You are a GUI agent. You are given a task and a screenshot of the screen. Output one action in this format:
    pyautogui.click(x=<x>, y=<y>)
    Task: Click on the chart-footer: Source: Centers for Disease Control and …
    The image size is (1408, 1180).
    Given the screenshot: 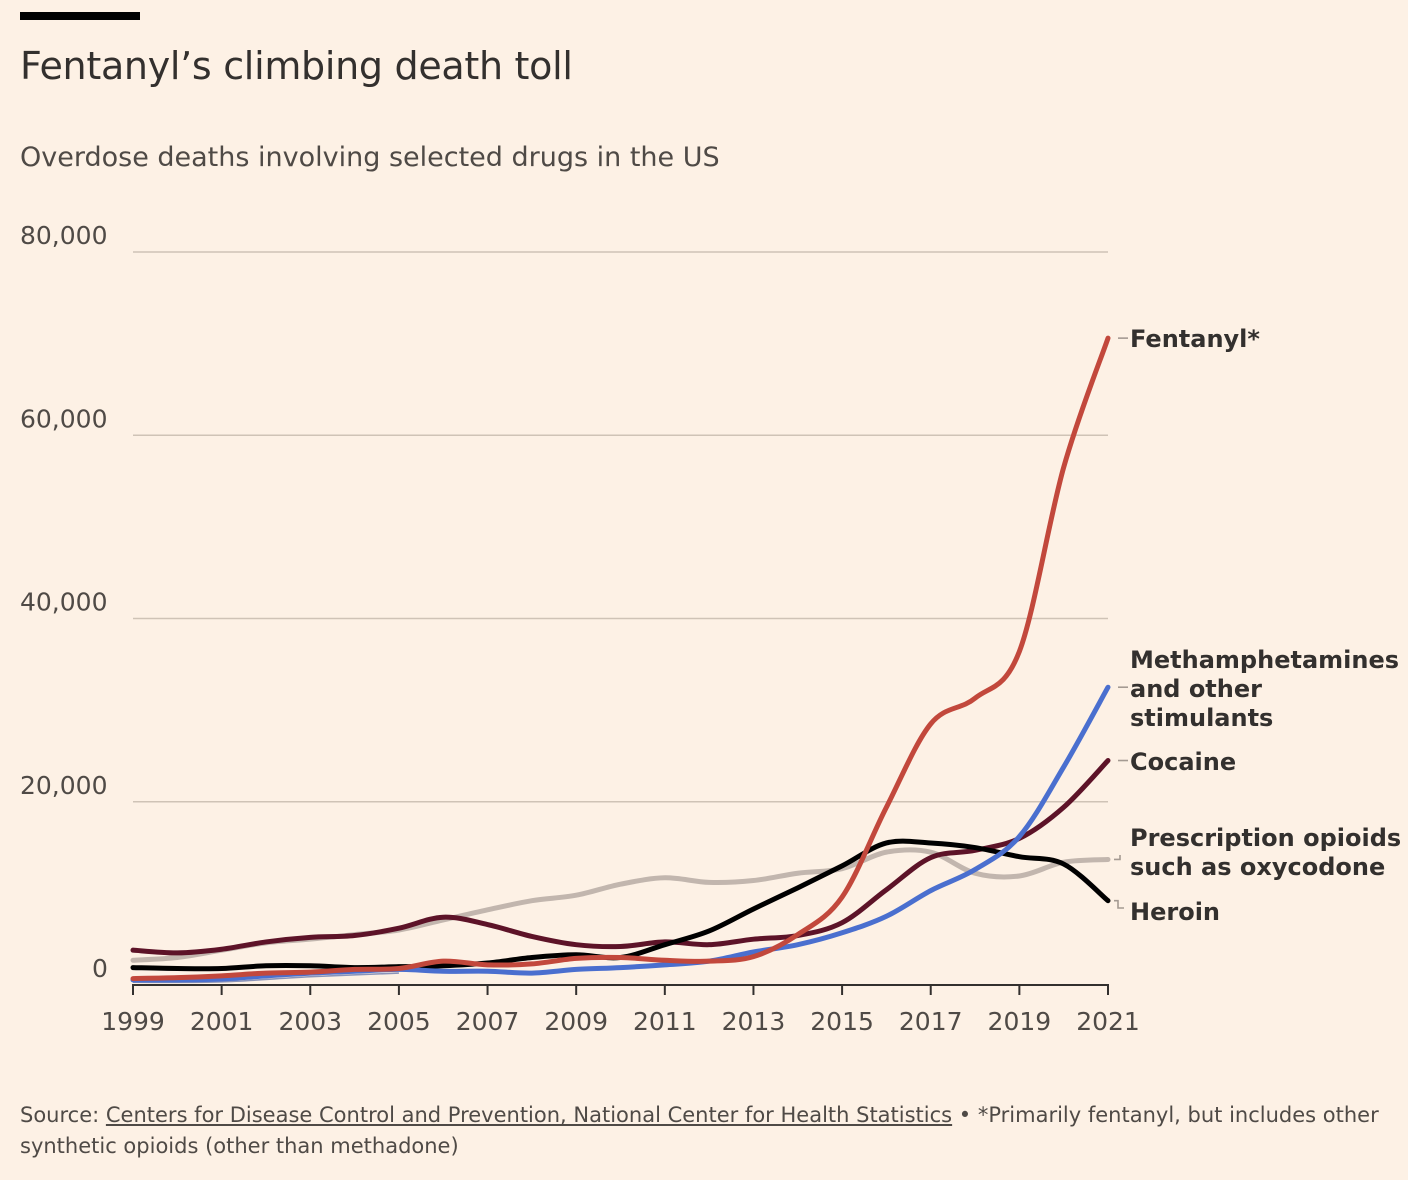 What is the action you would take?
    pyautogui.click(x=700, y=1131)
    